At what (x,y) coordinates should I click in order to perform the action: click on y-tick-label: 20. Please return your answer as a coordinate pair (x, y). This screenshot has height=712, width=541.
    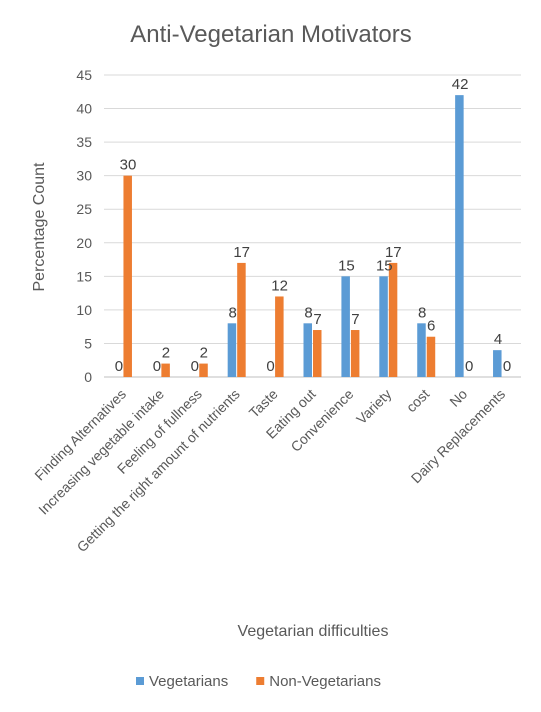
    Looking at the image, I should click on (84, 243).